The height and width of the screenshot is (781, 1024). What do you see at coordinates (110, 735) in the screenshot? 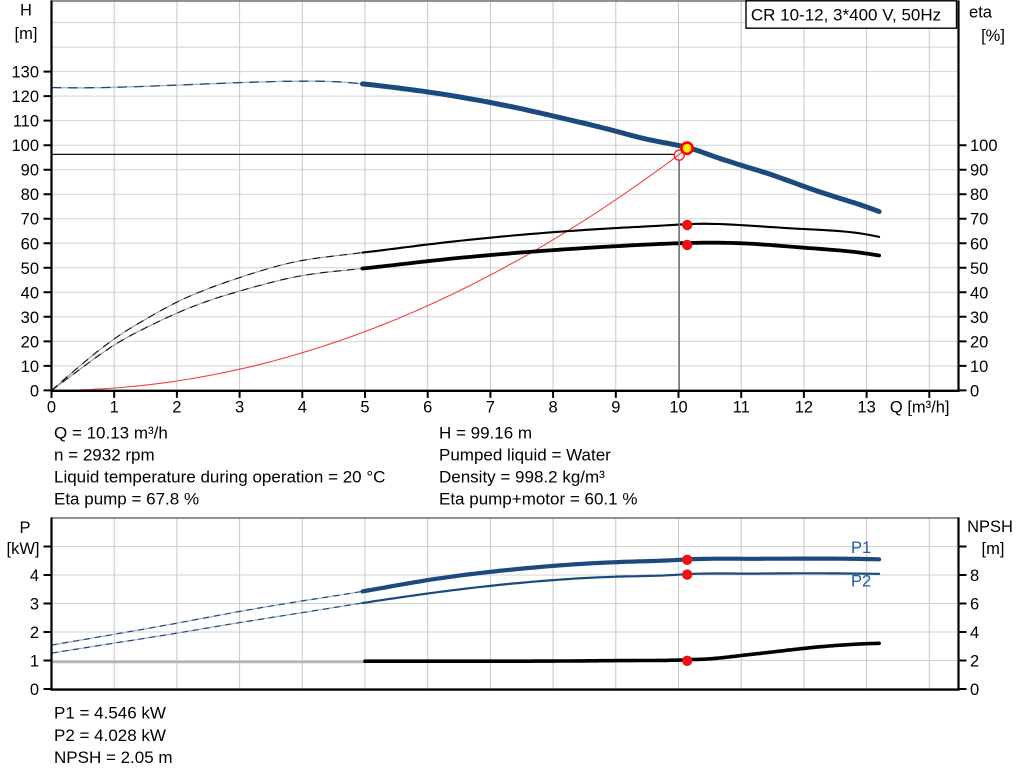
I see `svg-text: P2 = 4.028 kW` at bounding box center [110, 735].